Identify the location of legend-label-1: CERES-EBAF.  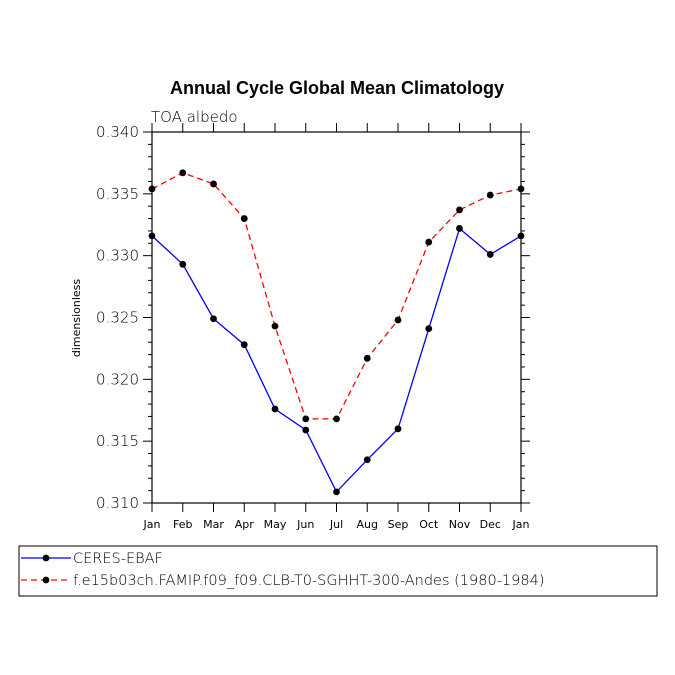
(118, 559).